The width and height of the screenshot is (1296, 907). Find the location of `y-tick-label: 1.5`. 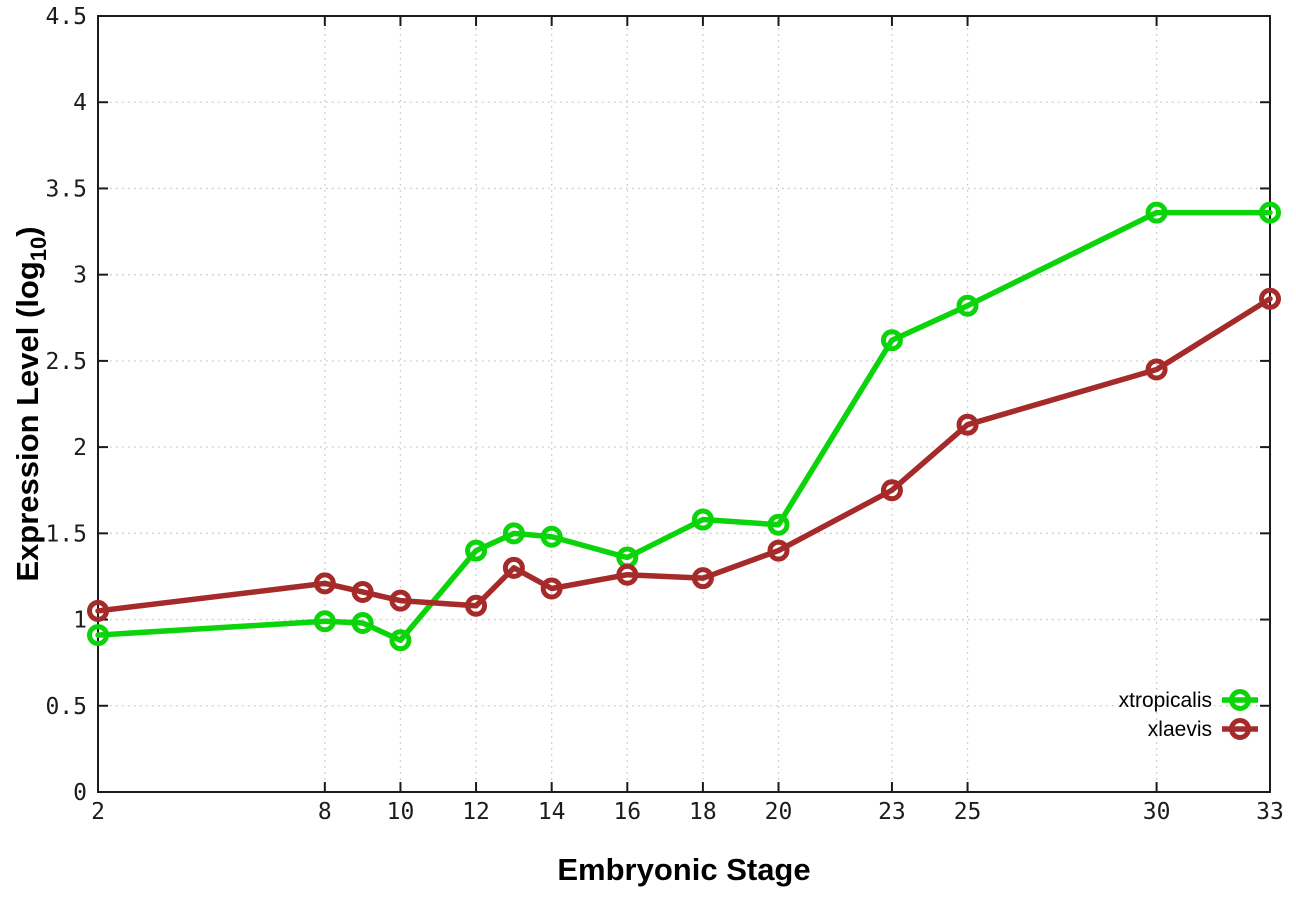

y-tick-label: 1.5 is located at coordinates (66, 534).